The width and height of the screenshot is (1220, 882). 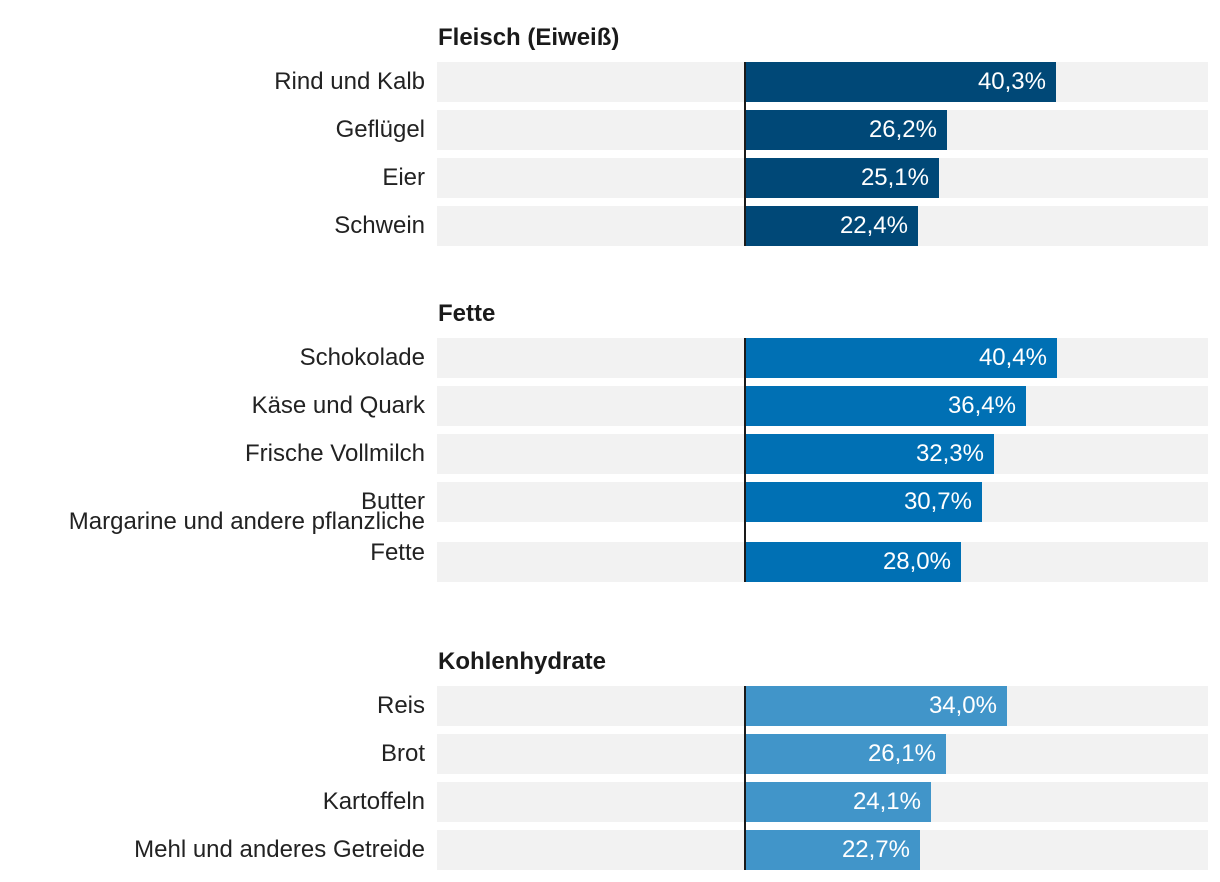 I want to click on data-label: 26,1%, so click(x=901, y=753).